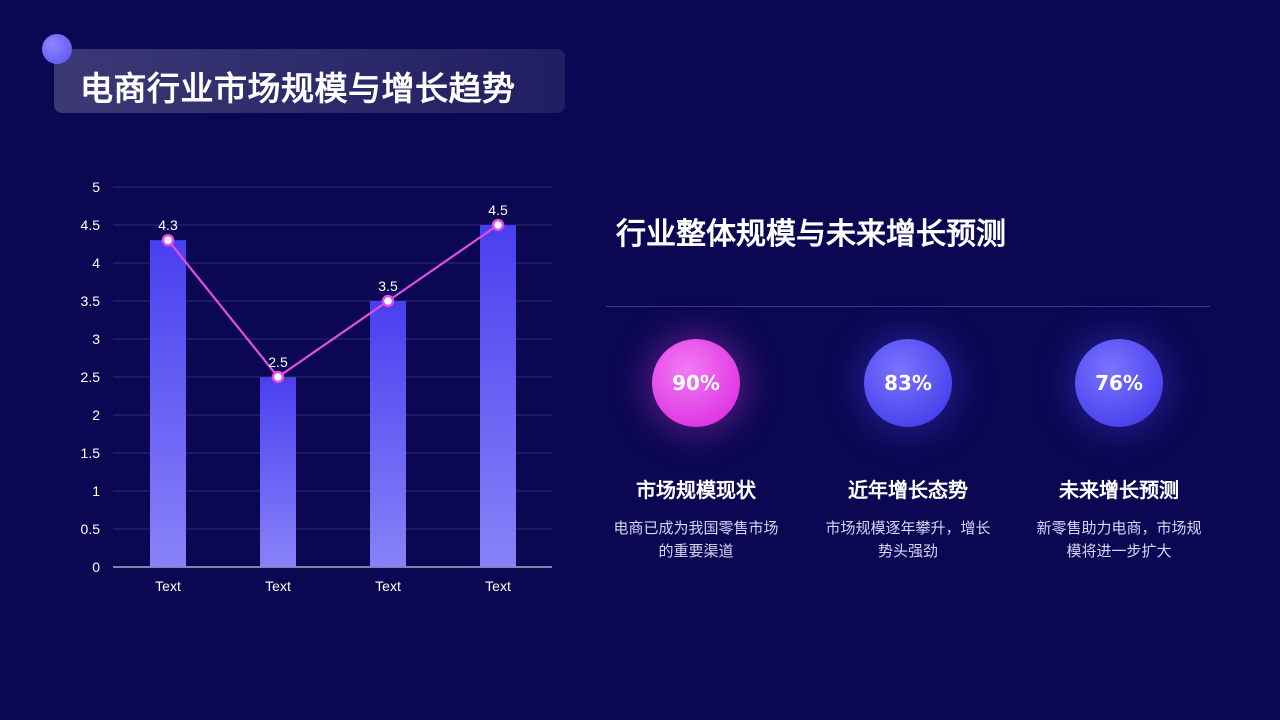 Image resolution: width=1280 pixels, height=720 pixels. Describe the element at coordinates (96, 491) in the screenshot. I see `y-tick-label: 1` at that location.